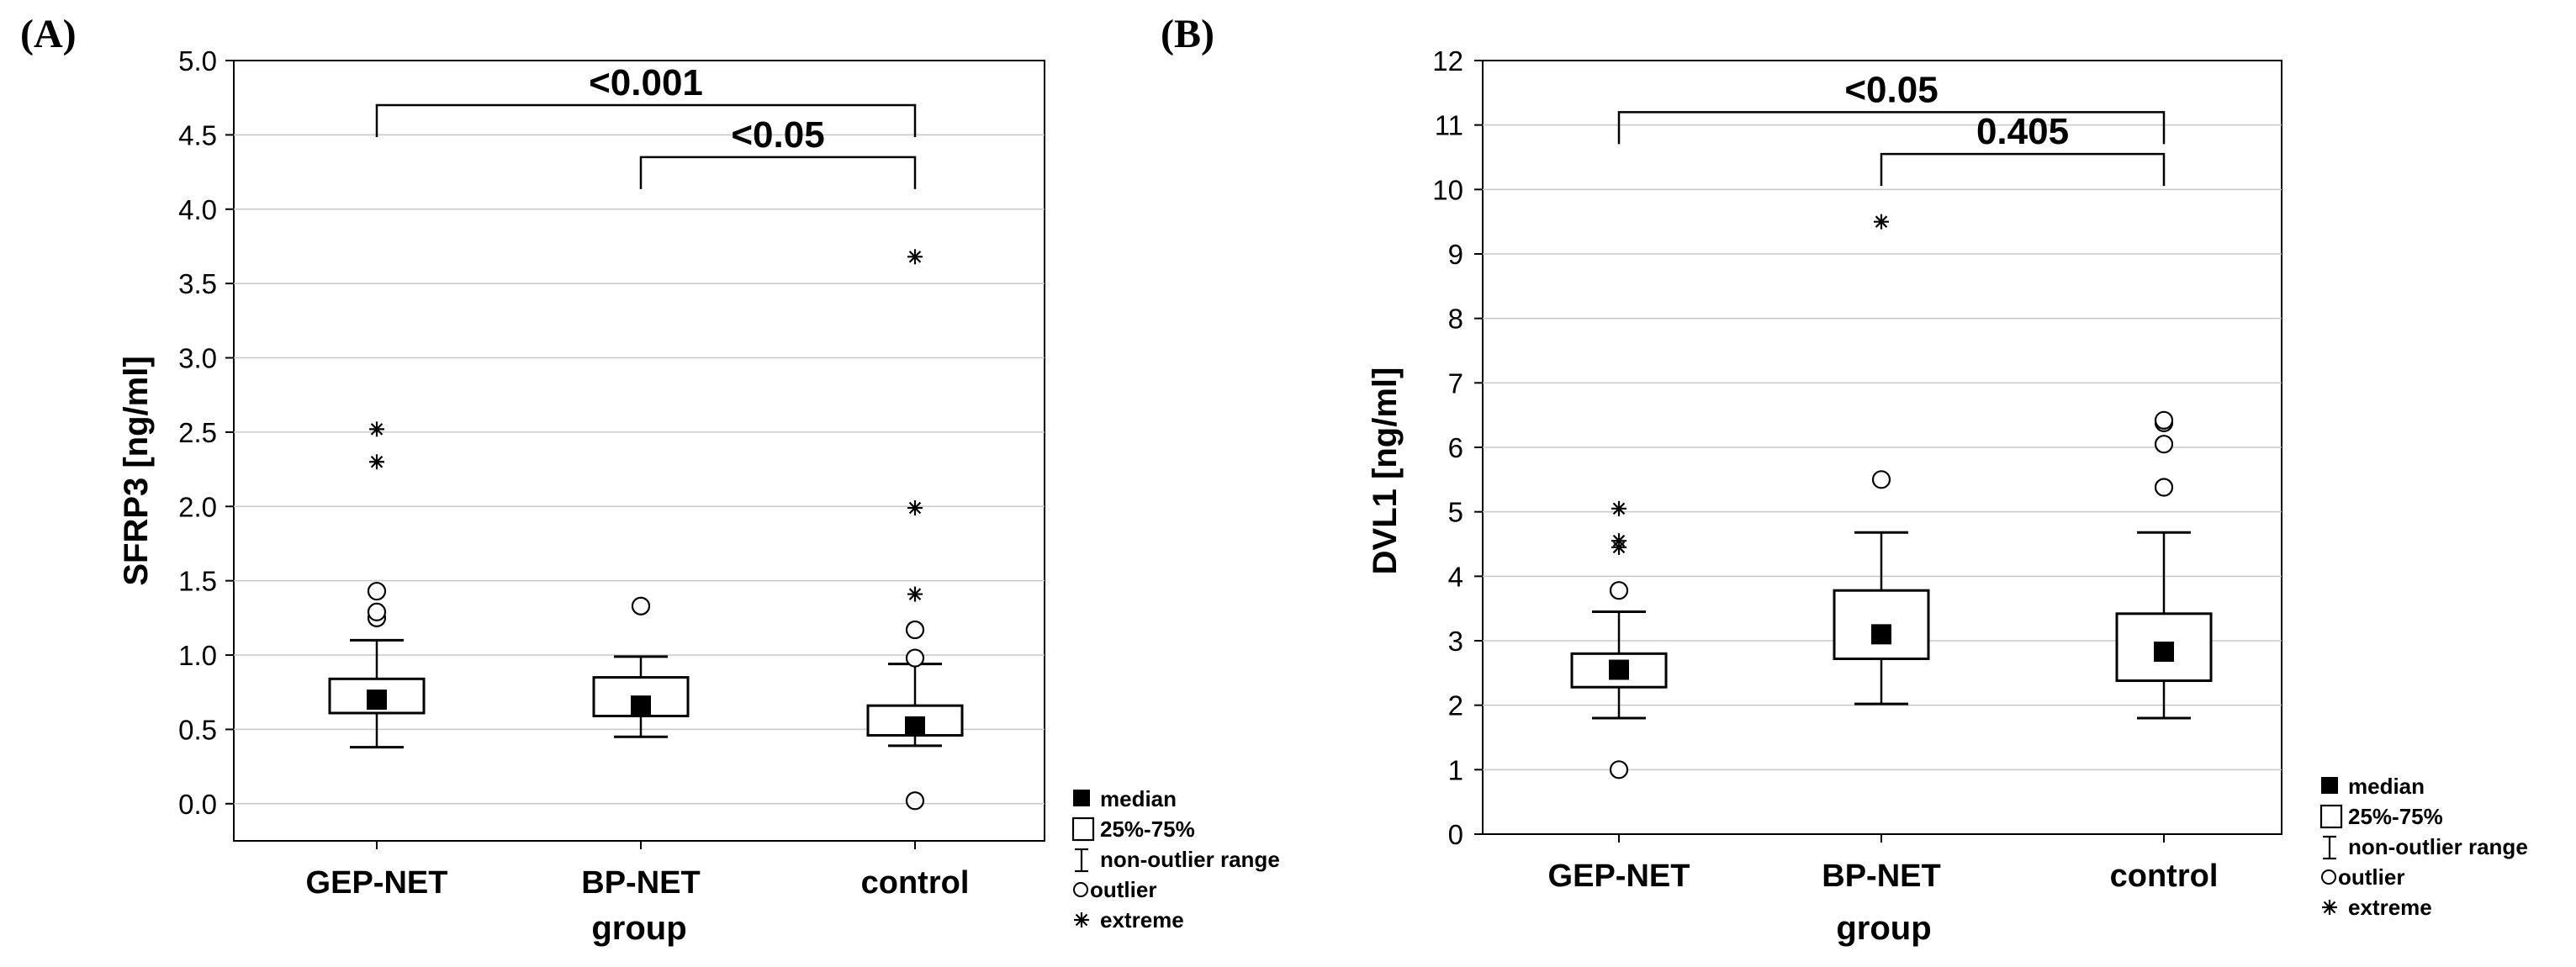 This screenshot has width=2576, height=967. I want to click on panel-a-box-control, so click(915, 530).